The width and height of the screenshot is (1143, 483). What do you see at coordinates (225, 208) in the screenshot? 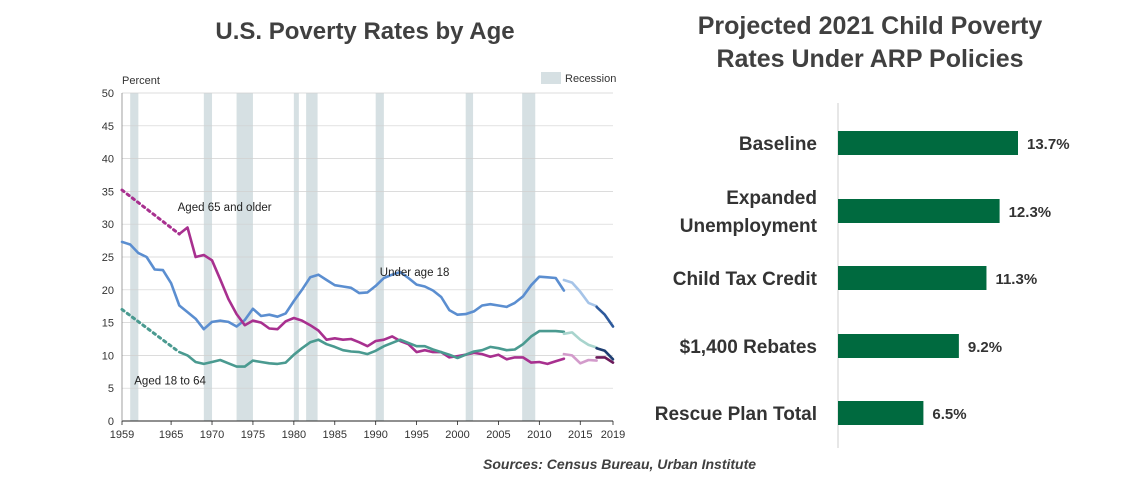
I see `series-annotation: Aged 65 and older` at bounding box center [225, 208].